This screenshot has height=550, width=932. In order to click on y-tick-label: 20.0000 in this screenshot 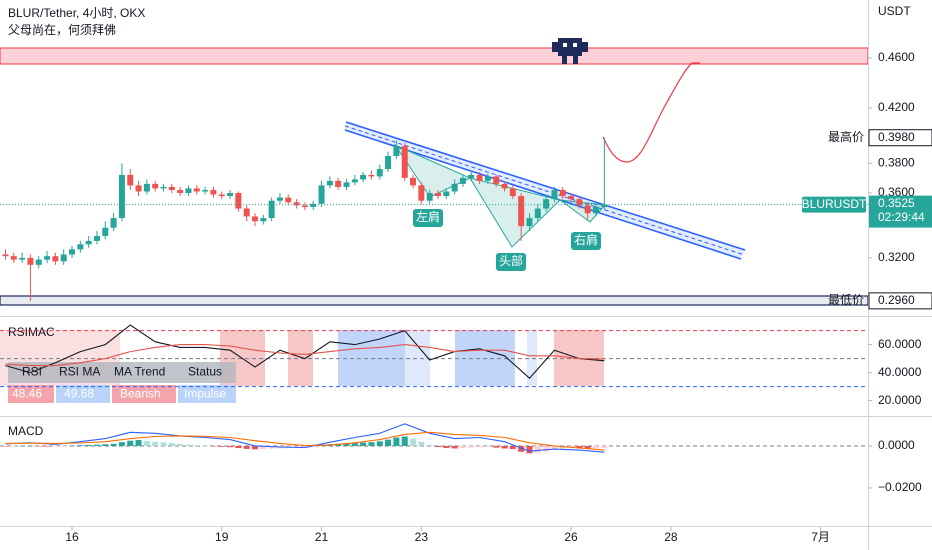, I will do `click(900, 400)`.